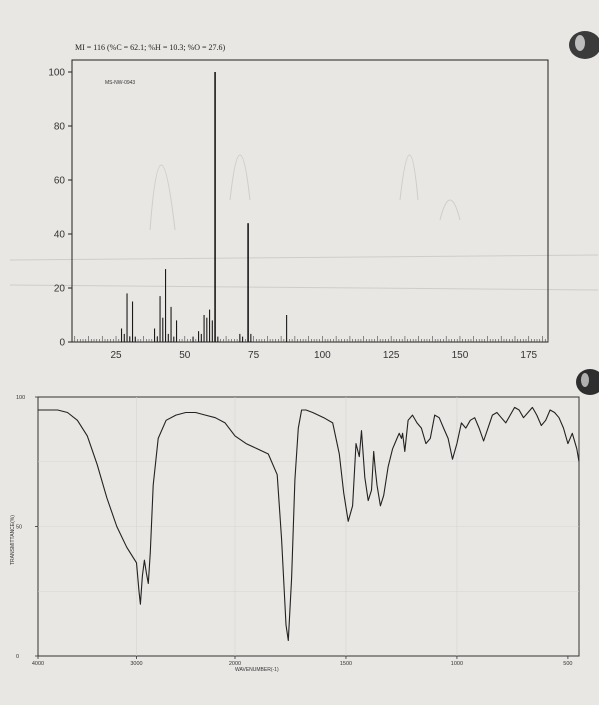 The height and width of the screenshot is (705, 599). What do you see at coordinates (391, 355) in the screenshot?
I see `ms-x-tick-label: 125` at bounding box center [391, 355].